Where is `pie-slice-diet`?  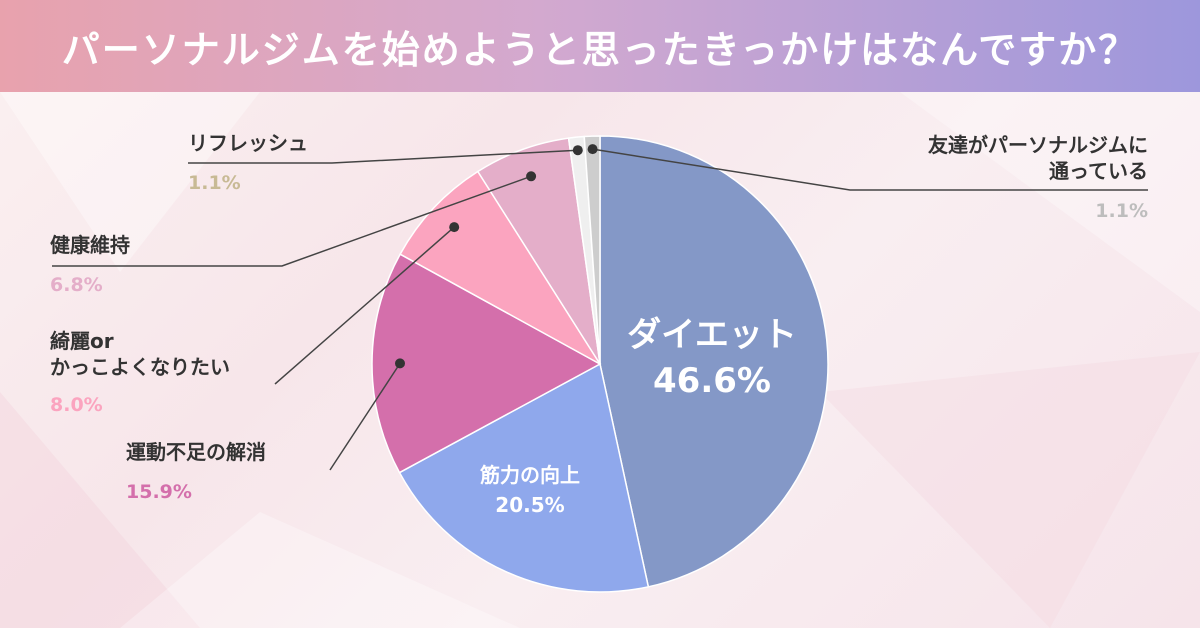 pie-slice-diet is located at coordinates (714, 361).